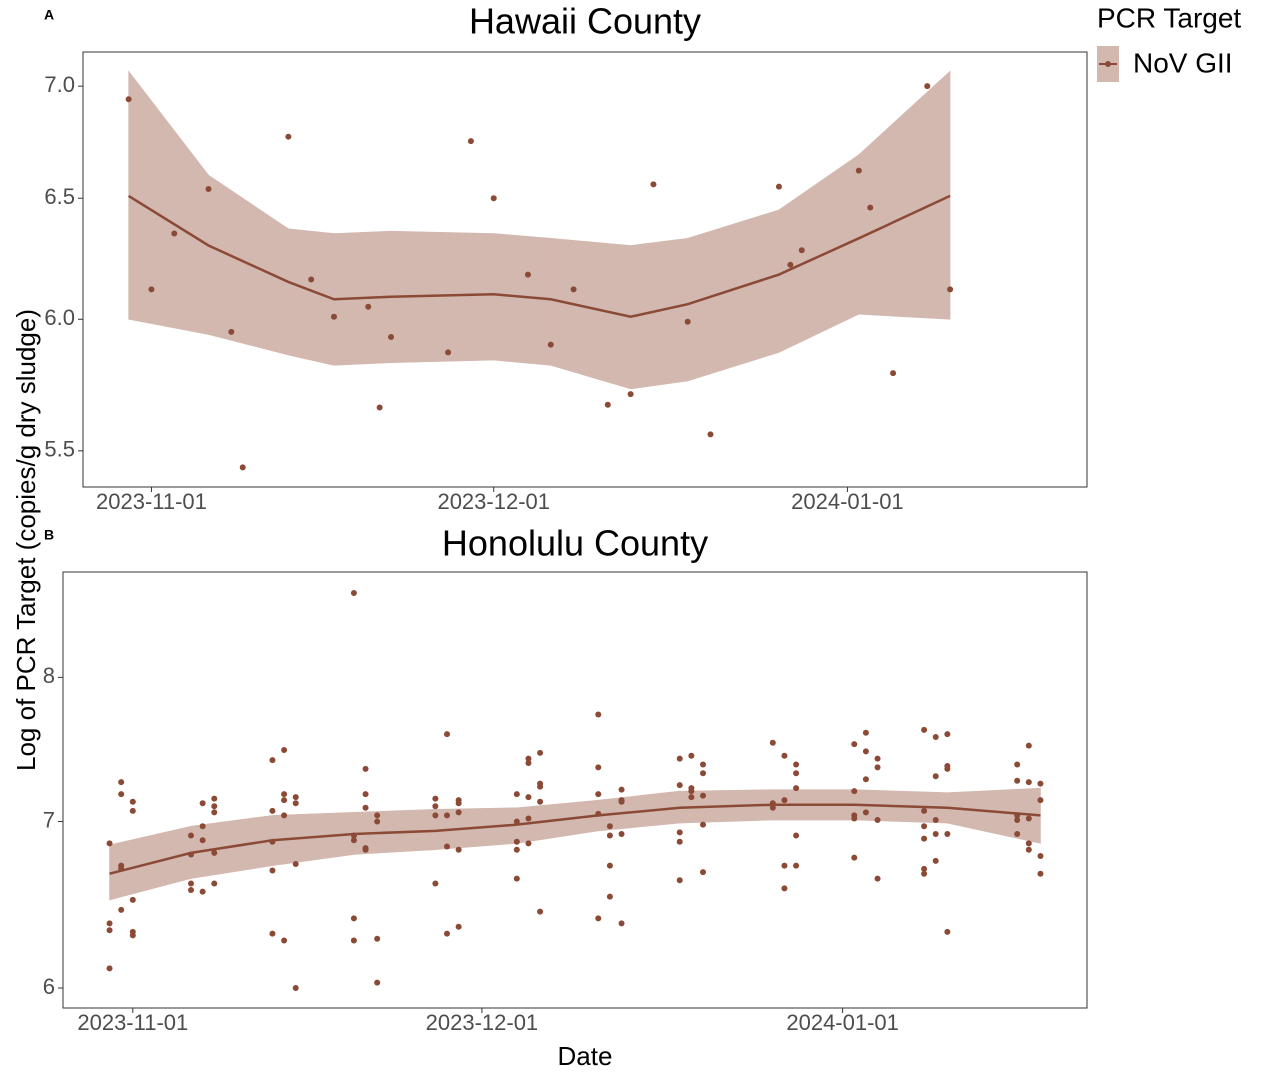  I want to click on y-tick-label: 6, so click(49, 986).